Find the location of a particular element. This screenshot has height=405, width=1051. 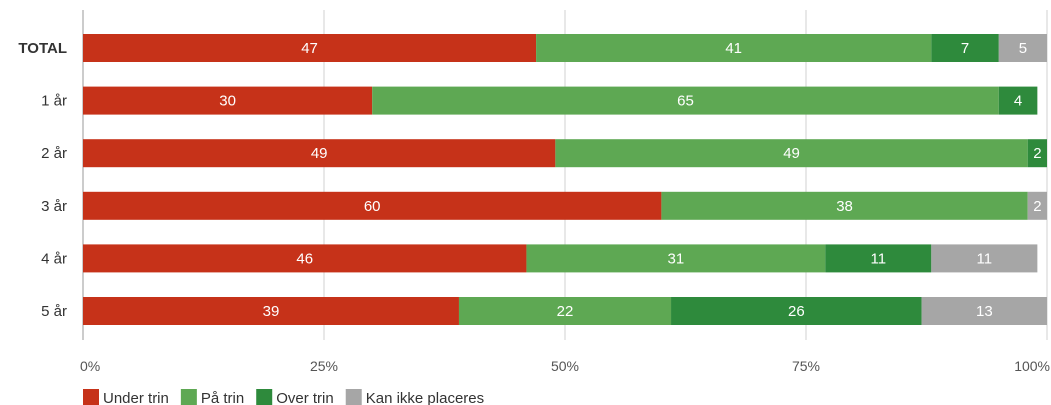

x-tick-label: 0% is located at coordinates (90, 366).